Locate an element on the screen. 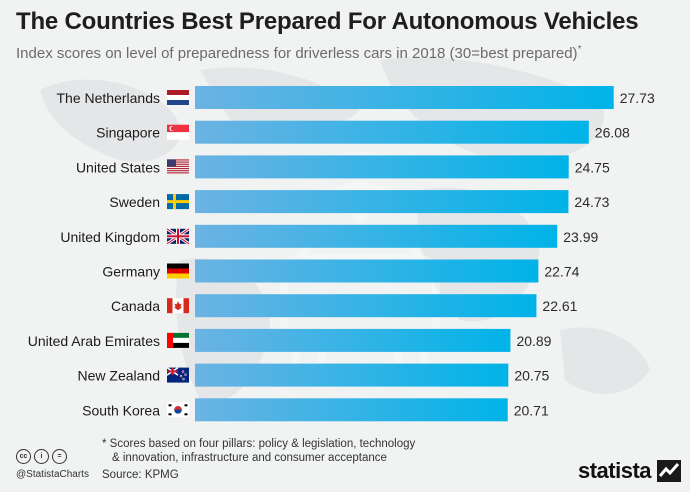 The image size is (690, 492). bar-value-label: 27.73 is located at coordinates (637, 98).